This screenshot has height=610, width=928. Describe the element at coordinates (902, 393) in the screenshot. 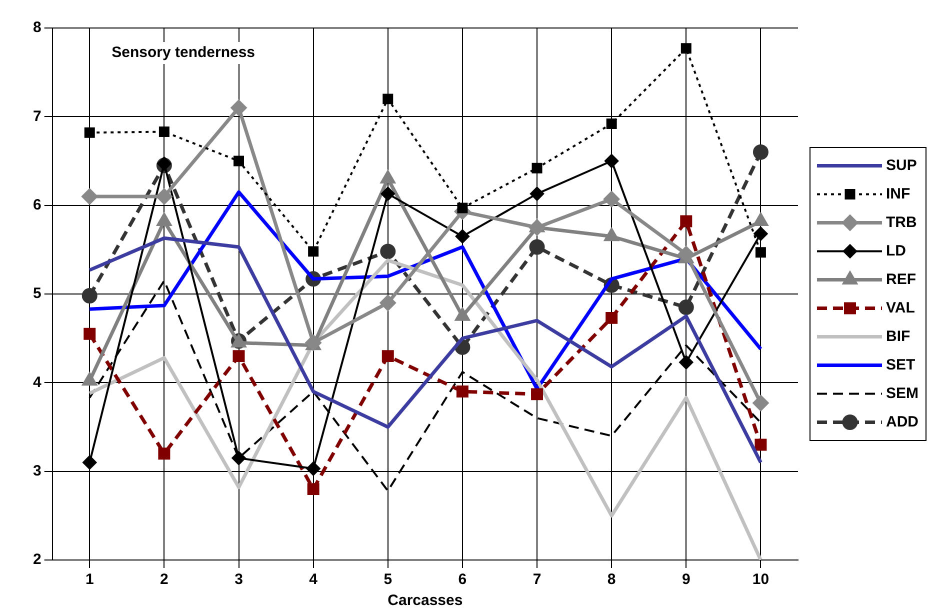

I see `legend-label: SEM` at that location.